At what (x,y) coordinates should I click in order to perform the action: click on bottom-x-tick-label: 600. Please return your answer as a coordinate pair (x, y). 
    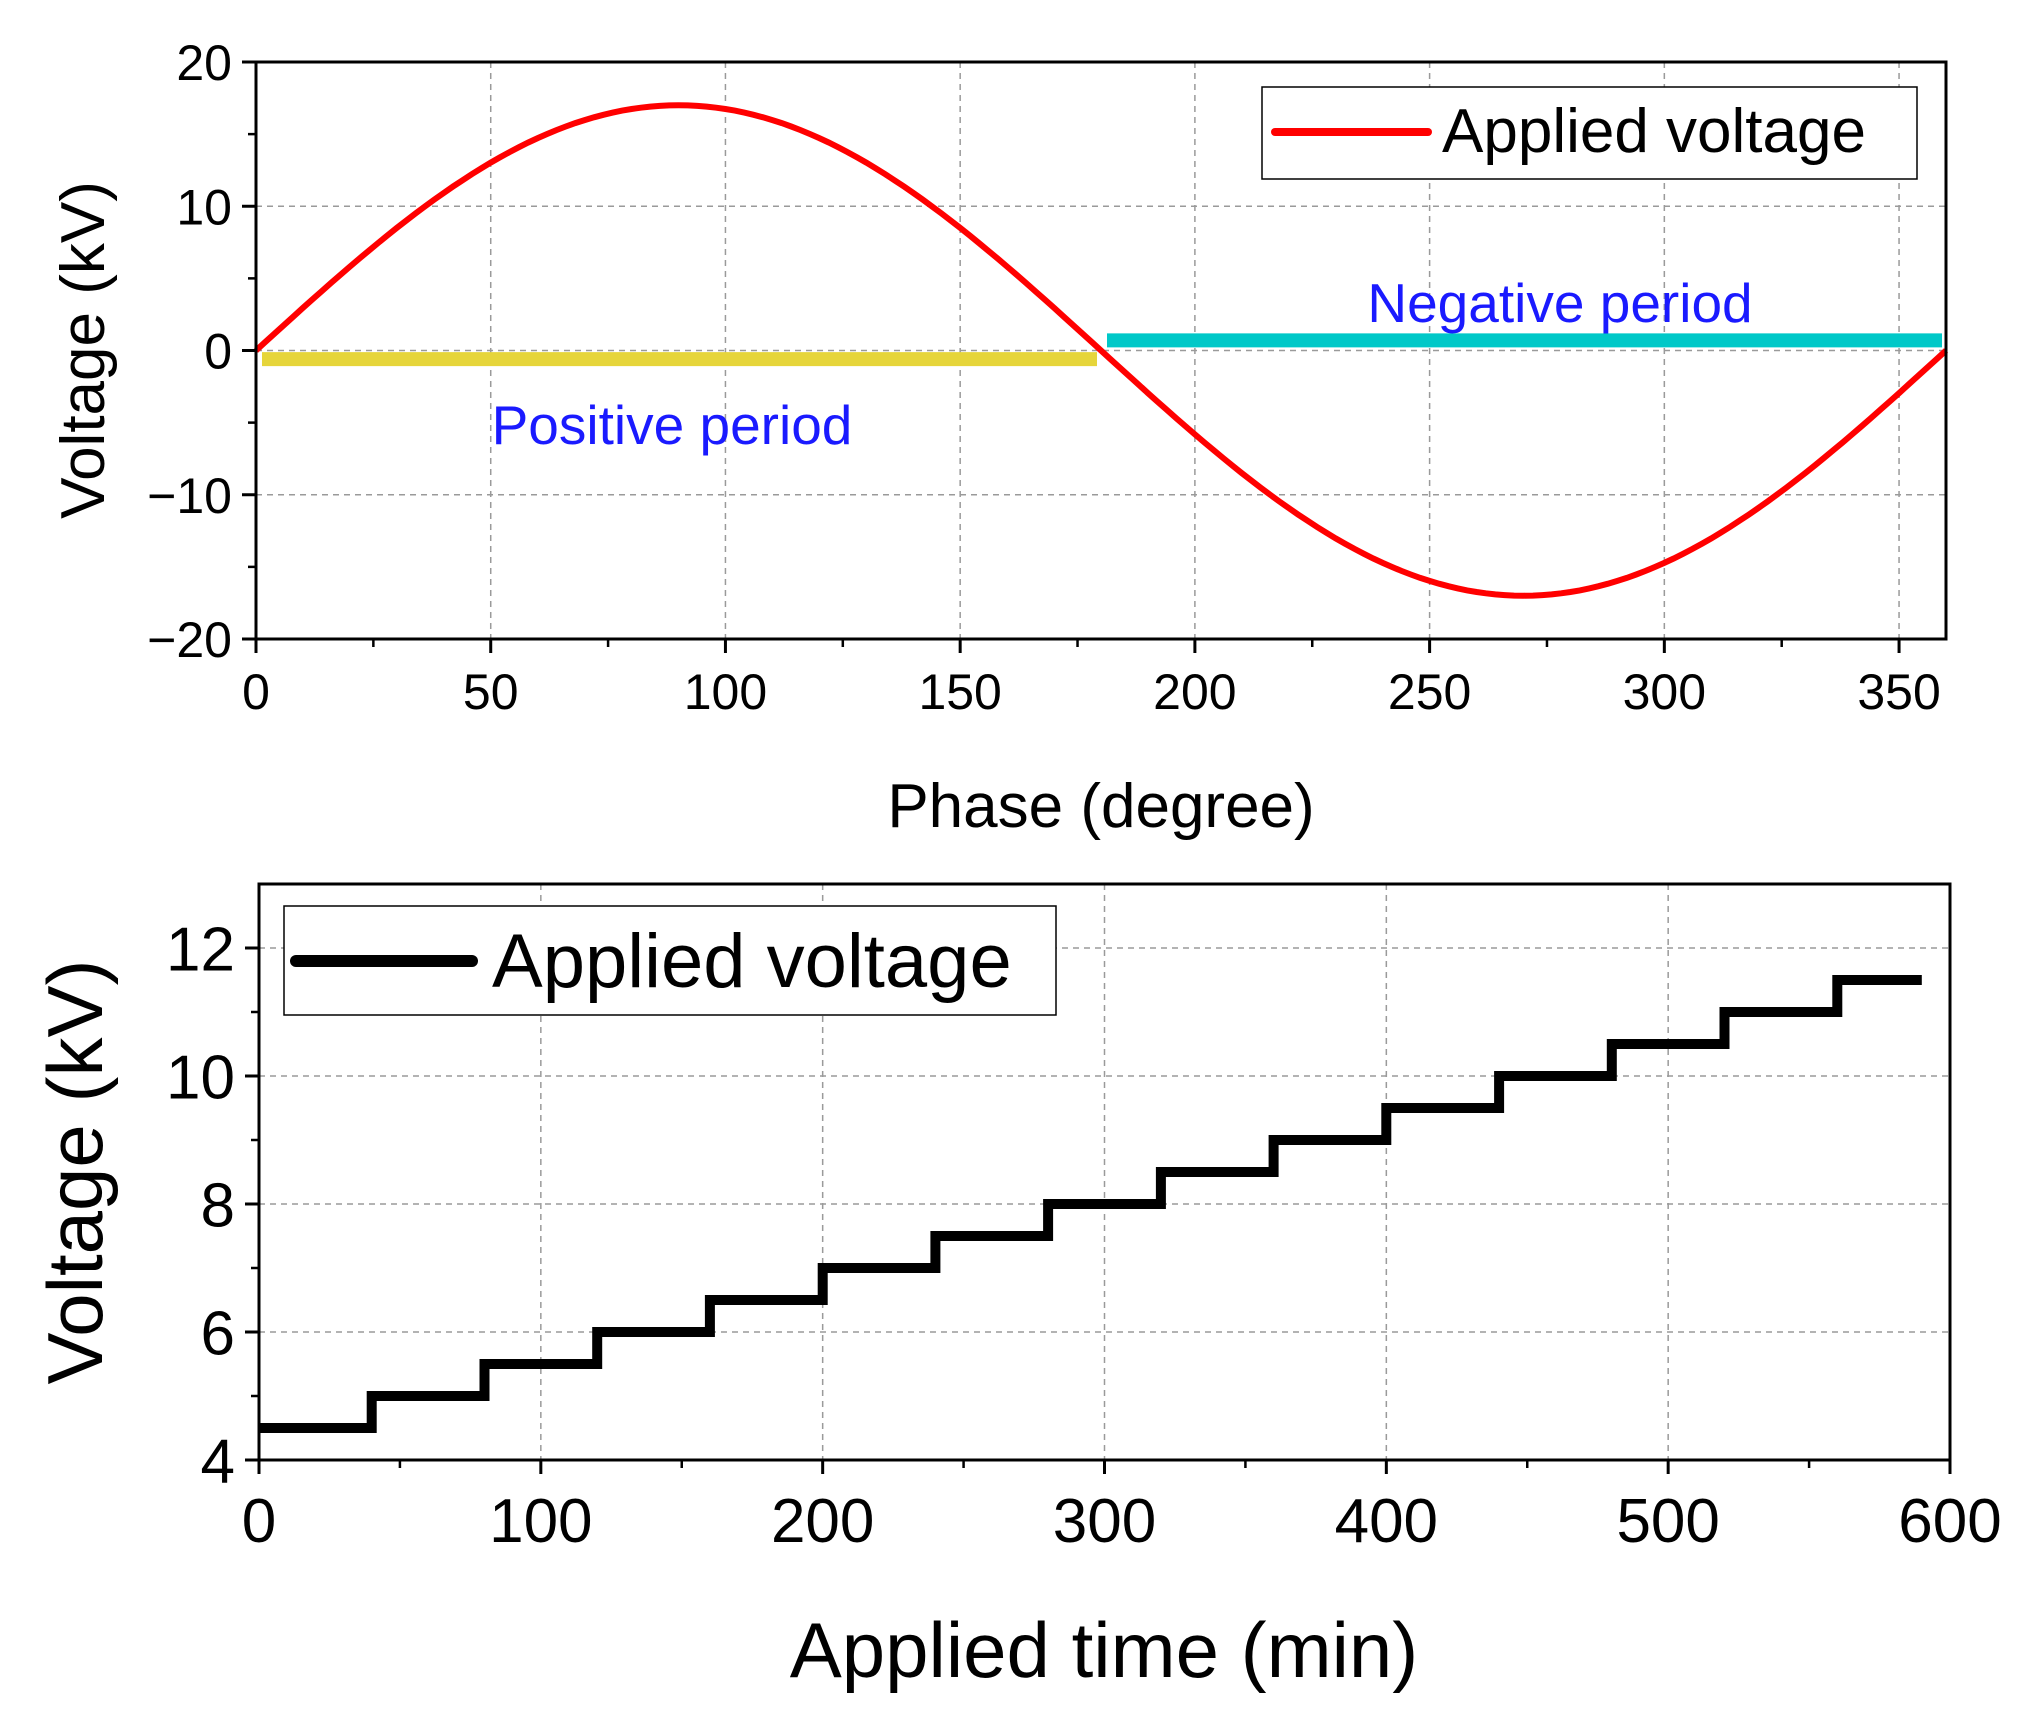
    Looking at the image, I should click on (1949, 1521).